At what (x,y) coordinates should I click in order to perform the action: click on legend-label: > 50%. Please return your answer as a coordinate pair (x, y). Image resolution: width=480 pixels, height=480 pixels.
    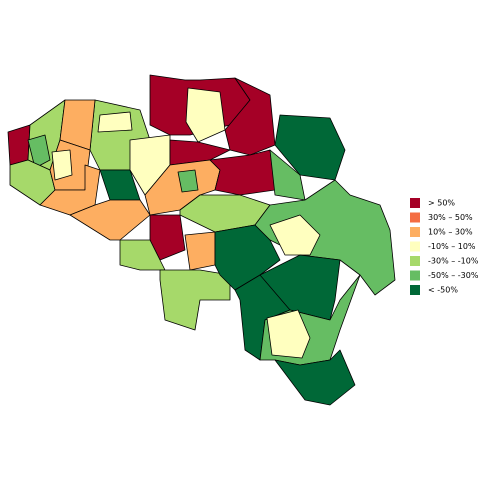
    Looking at the image, I should click on (441, 203).